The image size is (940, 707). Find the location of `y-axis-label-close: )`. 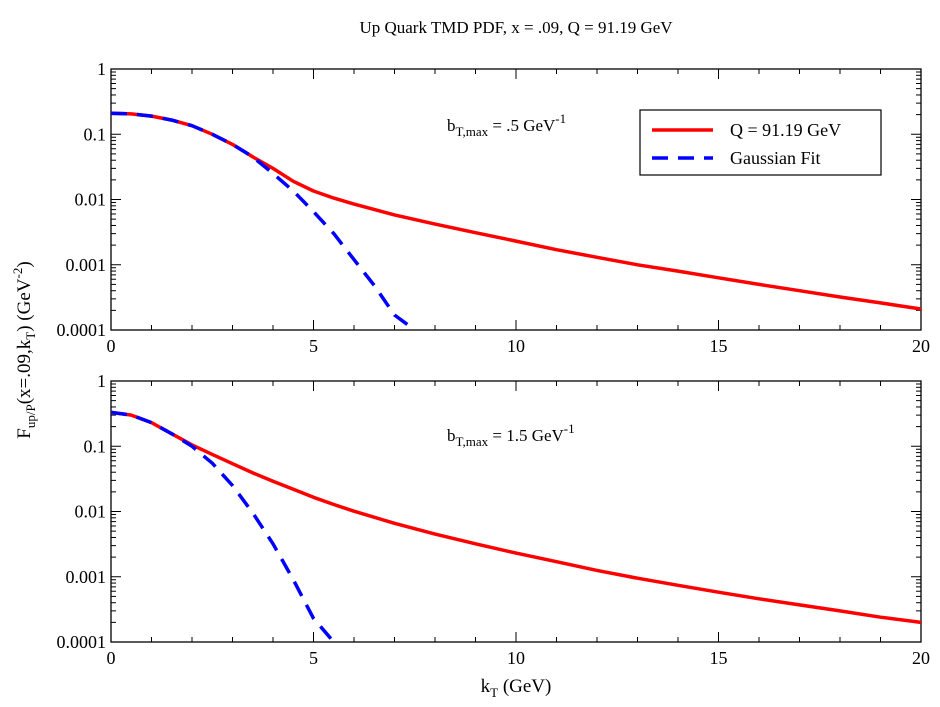

y-axis-label-close: ) is located at coordinates (24, 264).